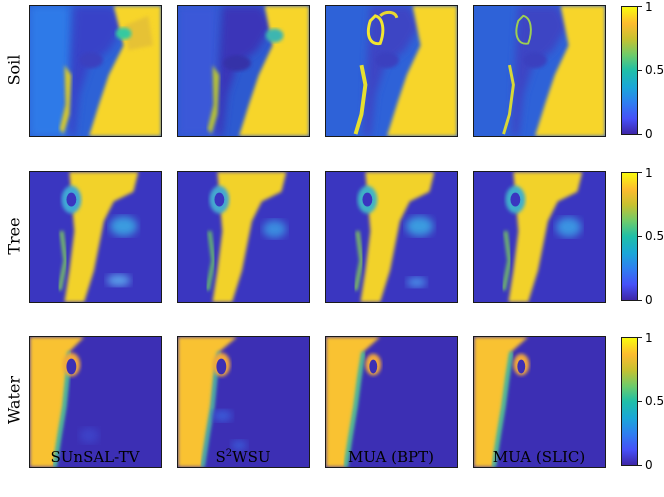 This screenshot has height=497, width=664. I want to click on colorbar-tree-label-05: 0.5, so click(654, 236).